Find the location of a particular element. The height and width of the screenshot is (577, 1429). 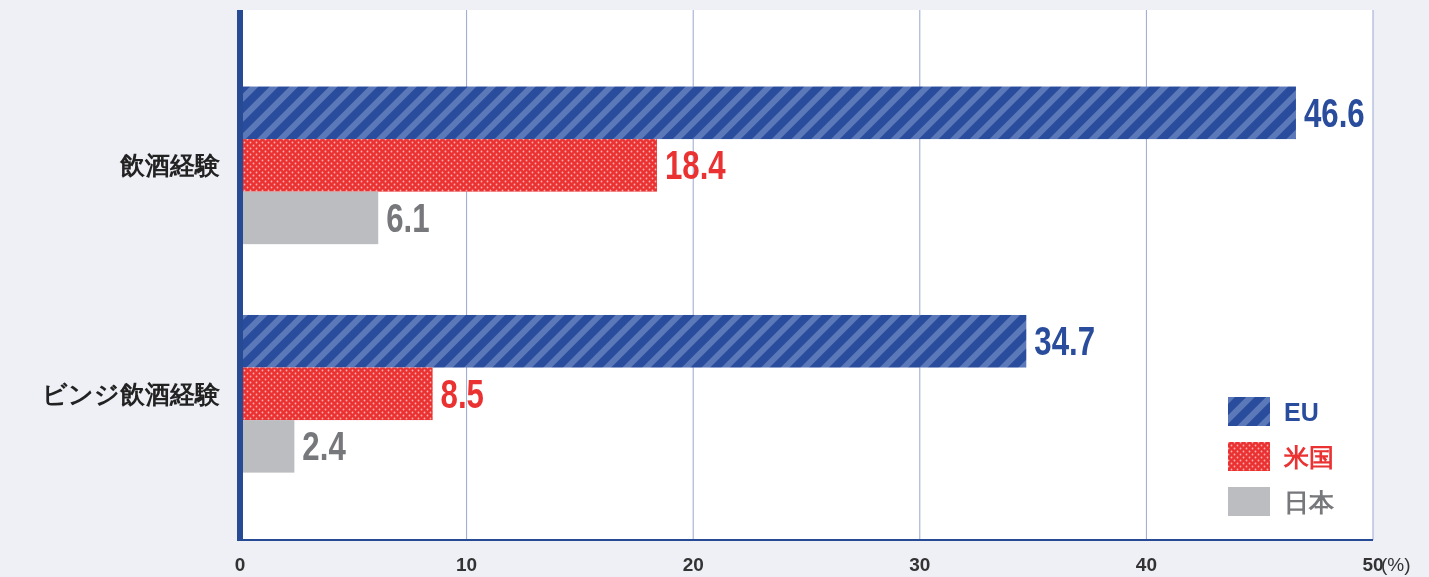

x-tick-label: 0 is located at coordinates (240, 564).